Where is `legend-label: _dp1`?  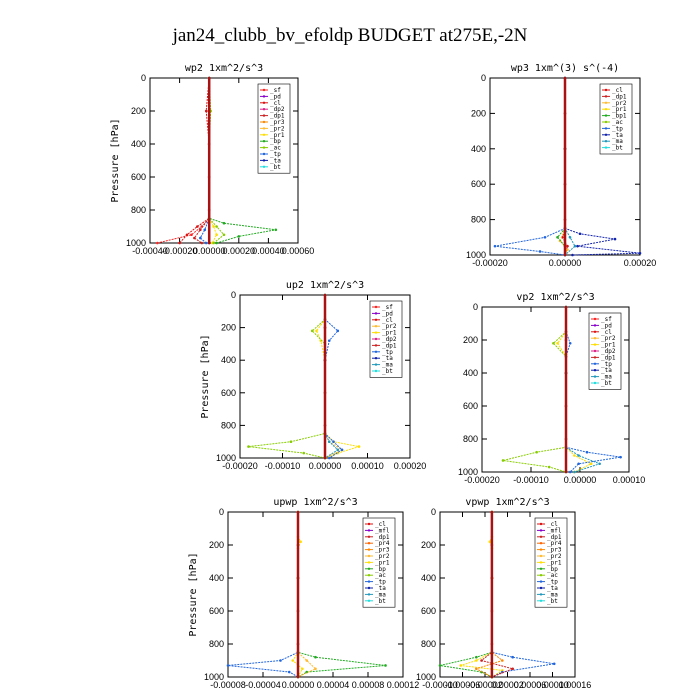 legend-label: _dp1 is located at coordinates (277, 116).